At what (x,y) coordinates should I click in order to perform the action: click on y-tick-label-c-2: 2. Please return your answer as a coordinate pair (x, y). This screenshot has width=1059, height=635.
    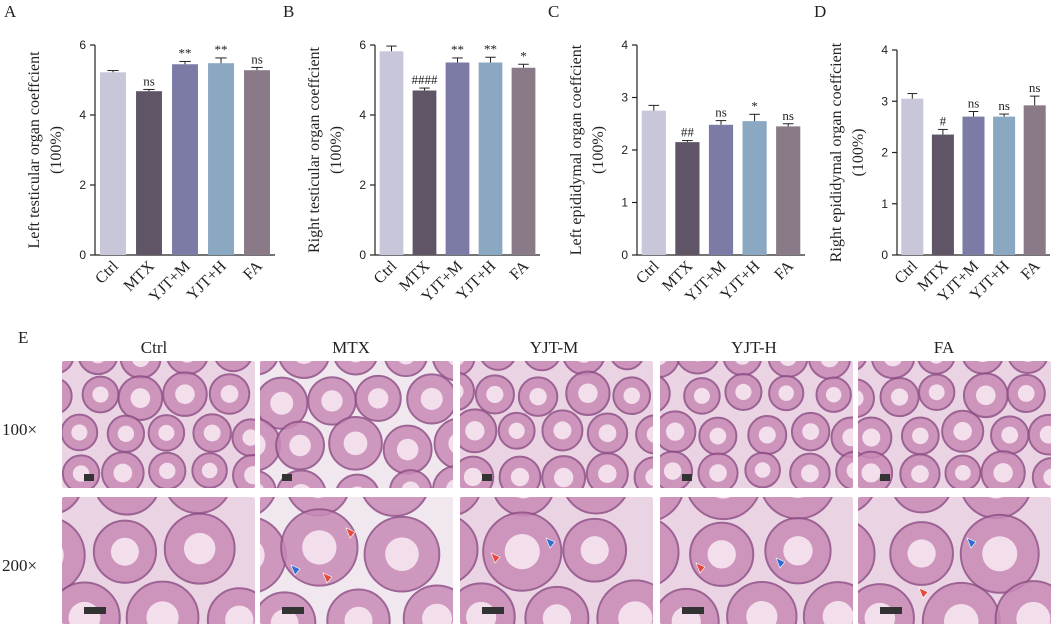
    Looking at the image, I should click on (624, 150).